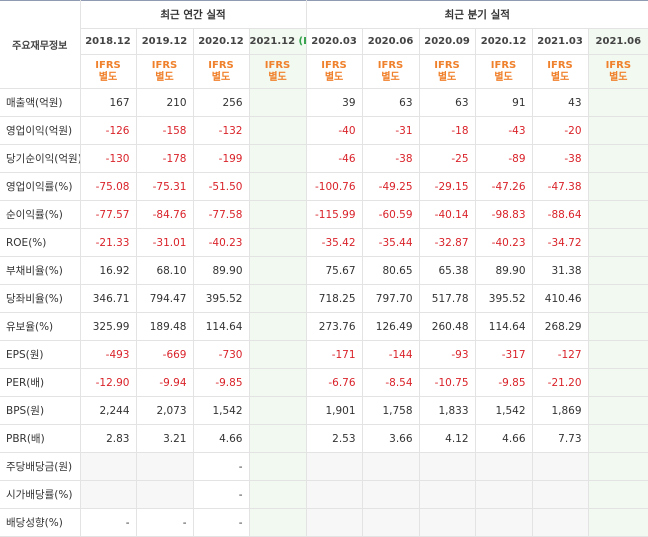 The height and width of the screenshot is (537, 648). What do you see at coordinates (108, 158) in the screenshot?
I see `table-cell: -130` at bounding box center [108, 158].